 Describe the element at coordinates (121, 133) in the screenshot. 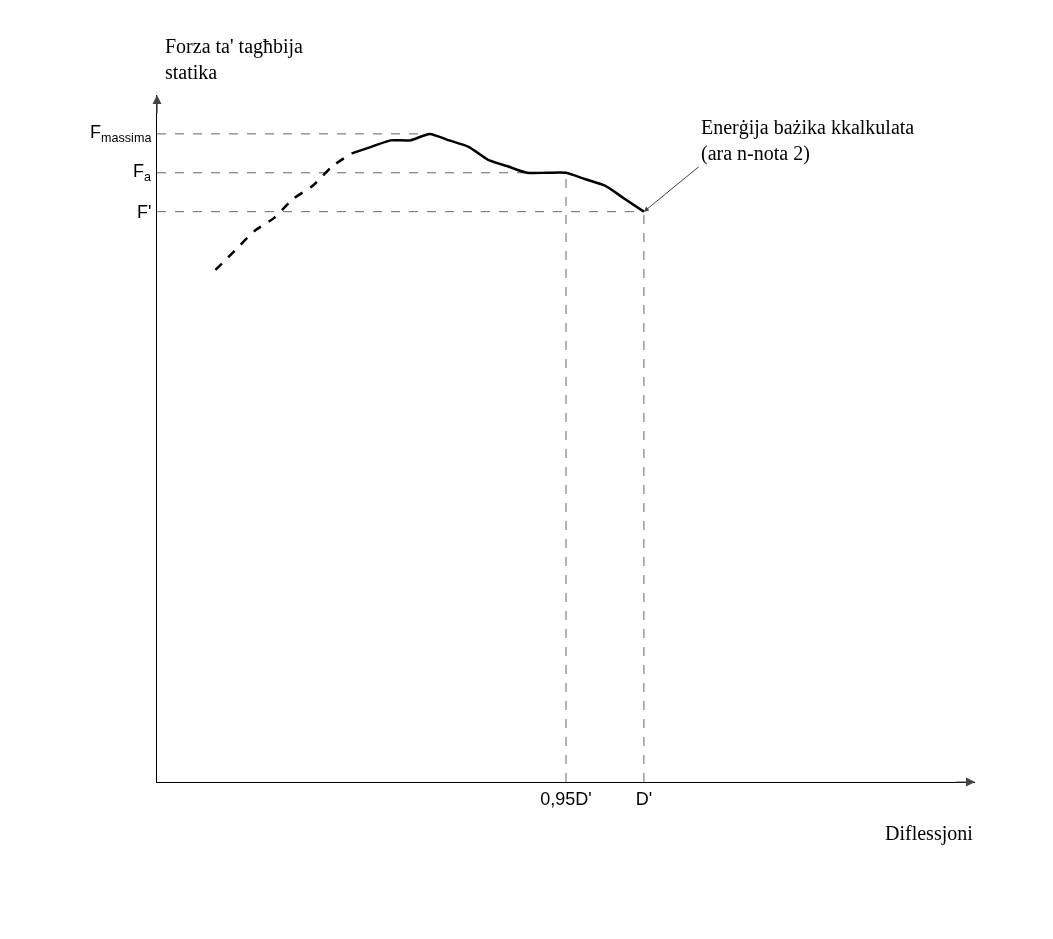

I see `ref-line-label: F$_{massima}$` at that location.